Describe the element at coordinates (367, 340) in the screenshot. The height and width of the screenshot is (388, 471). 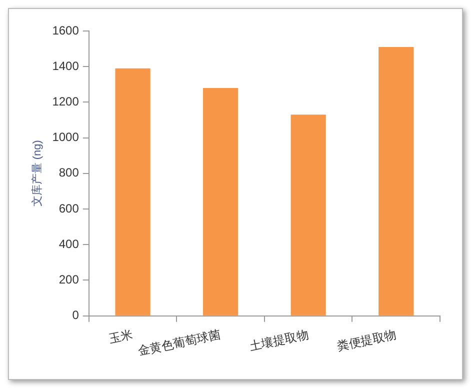
I see `x-tick-label: 粪便提取物` at that location.